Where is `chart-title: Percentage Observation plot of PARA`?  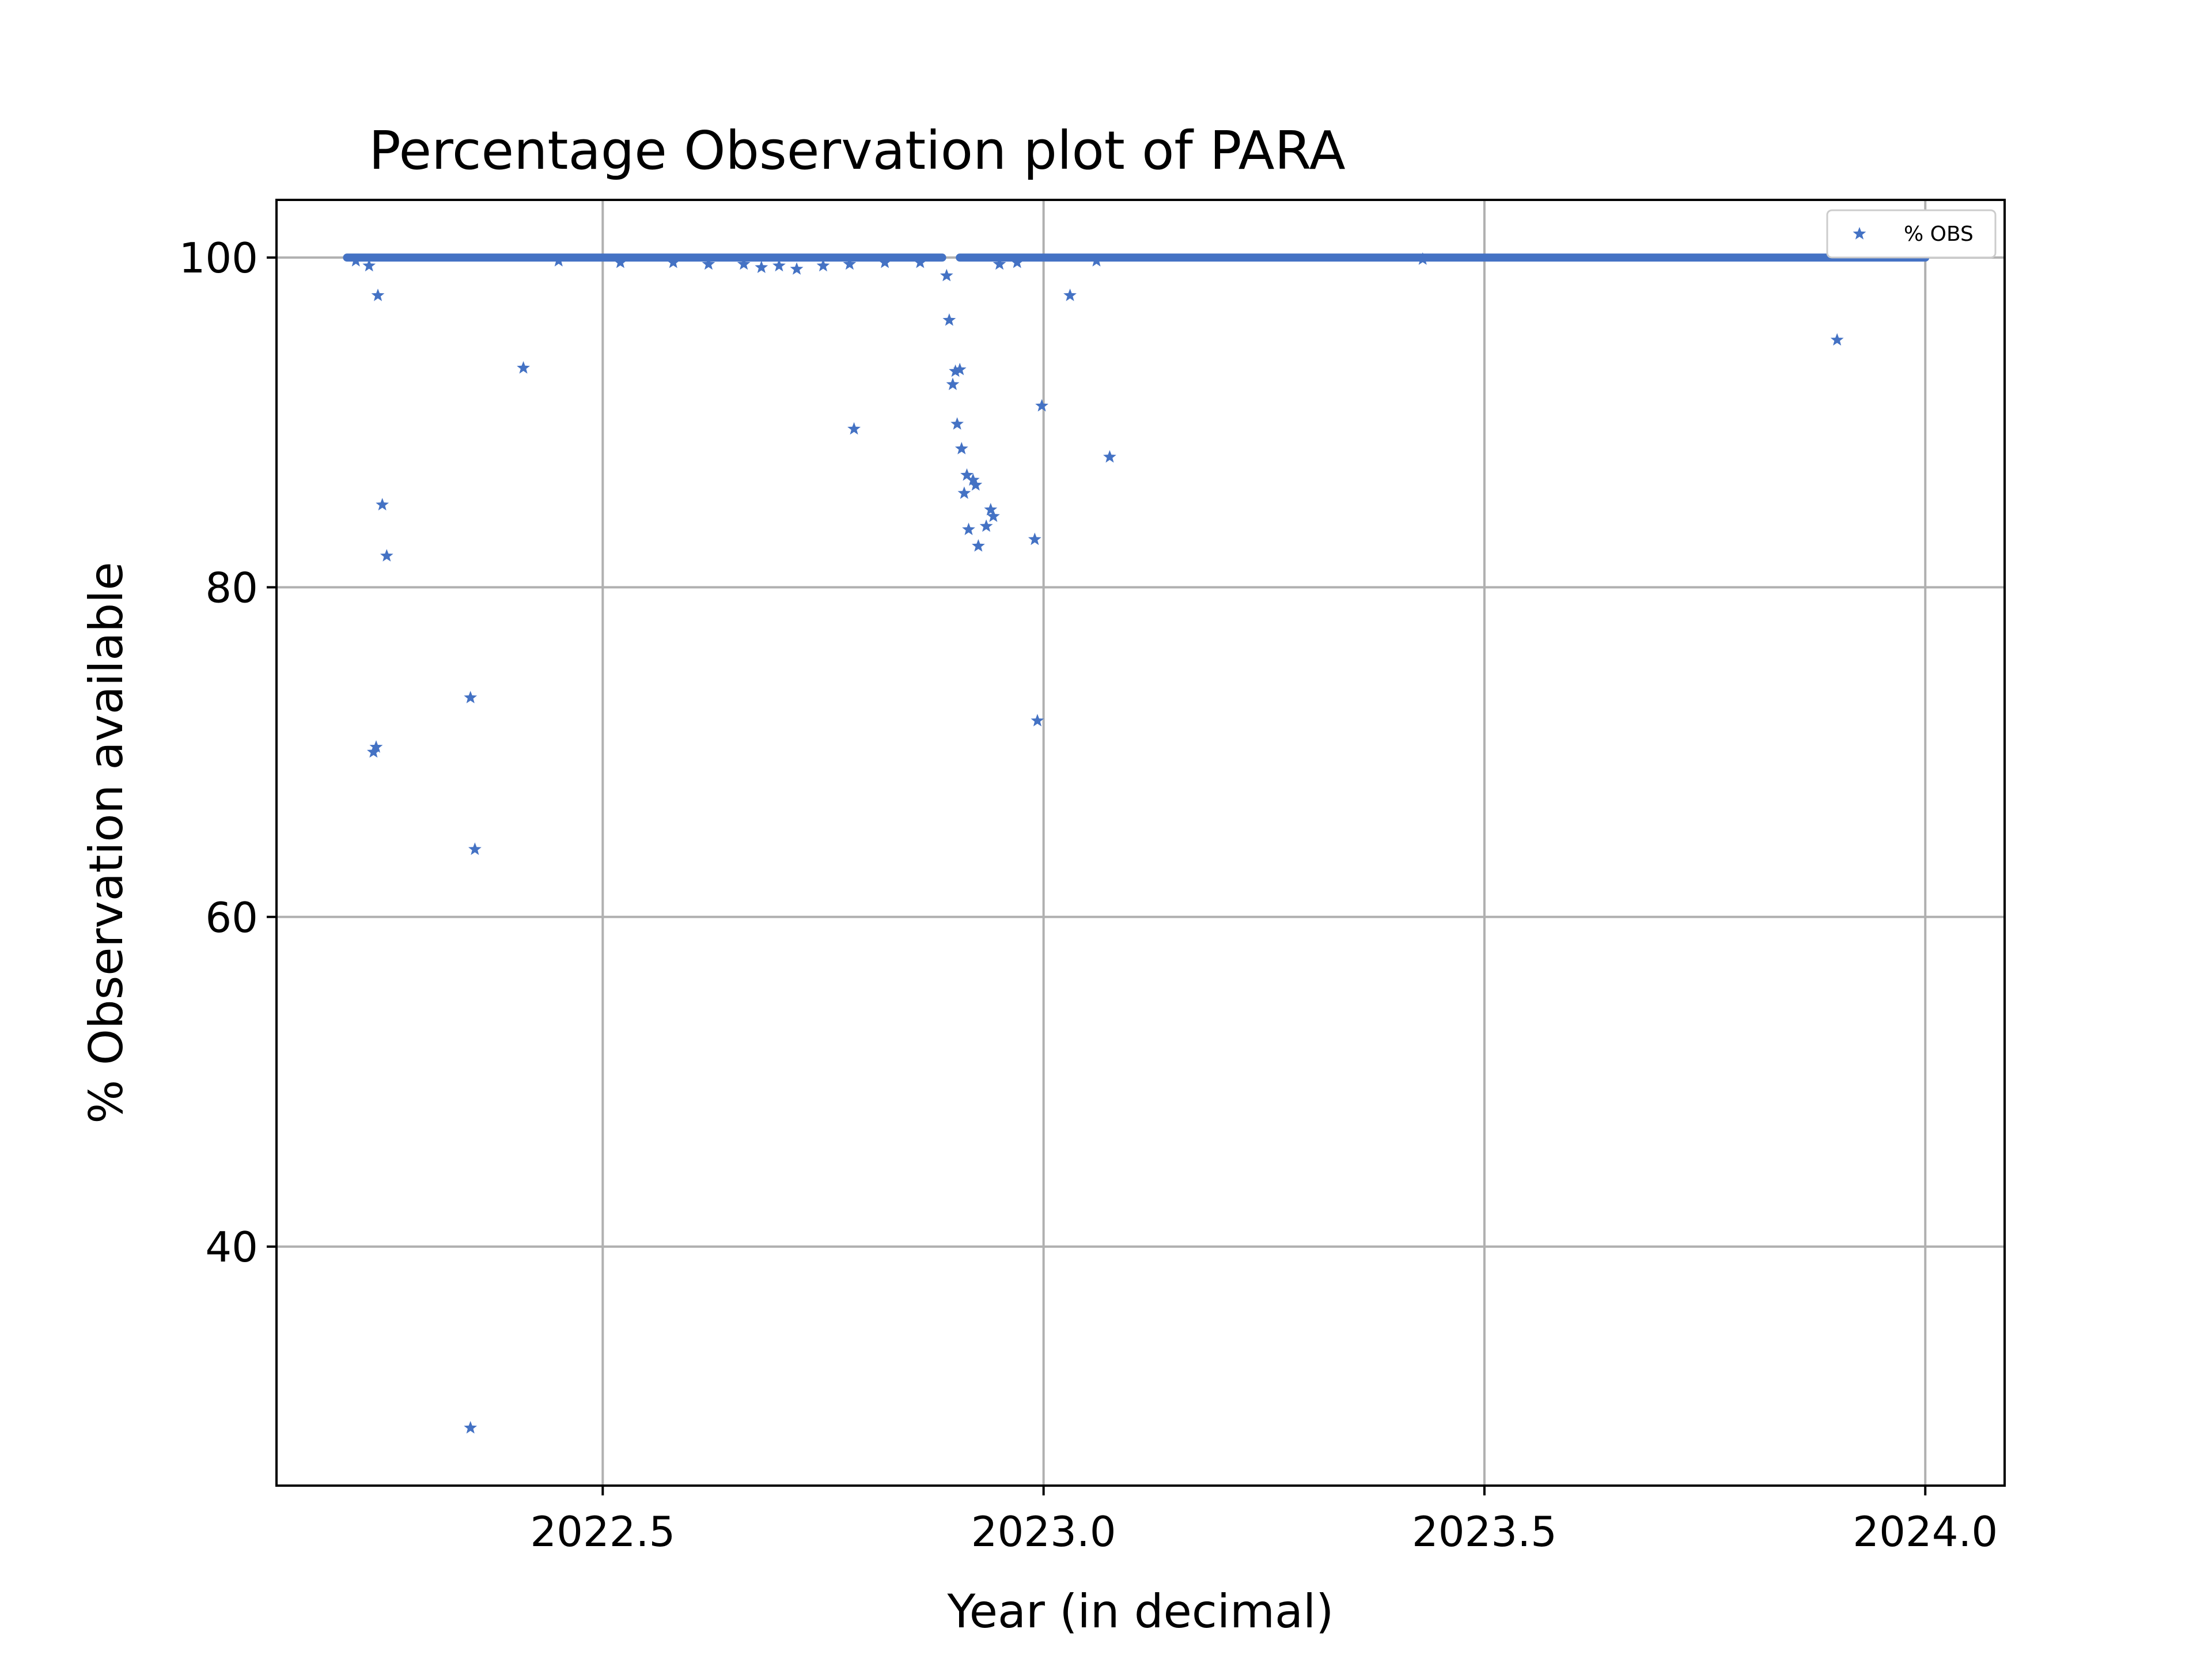 chart-title: Percentage Observation plot of PARA is located at coordinates (857, 150).